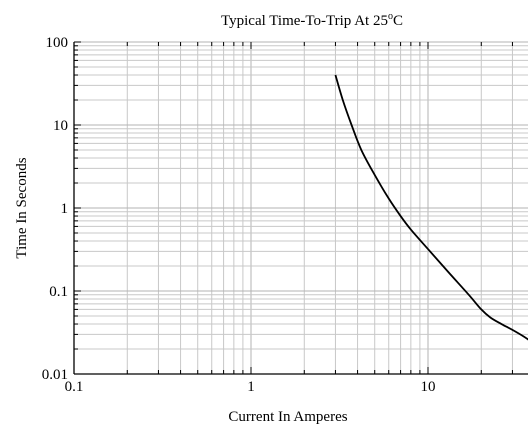 The width and height of the screenshot is (528, 432). I want to click on y-tick-label: 0.1, so click(58, 292).